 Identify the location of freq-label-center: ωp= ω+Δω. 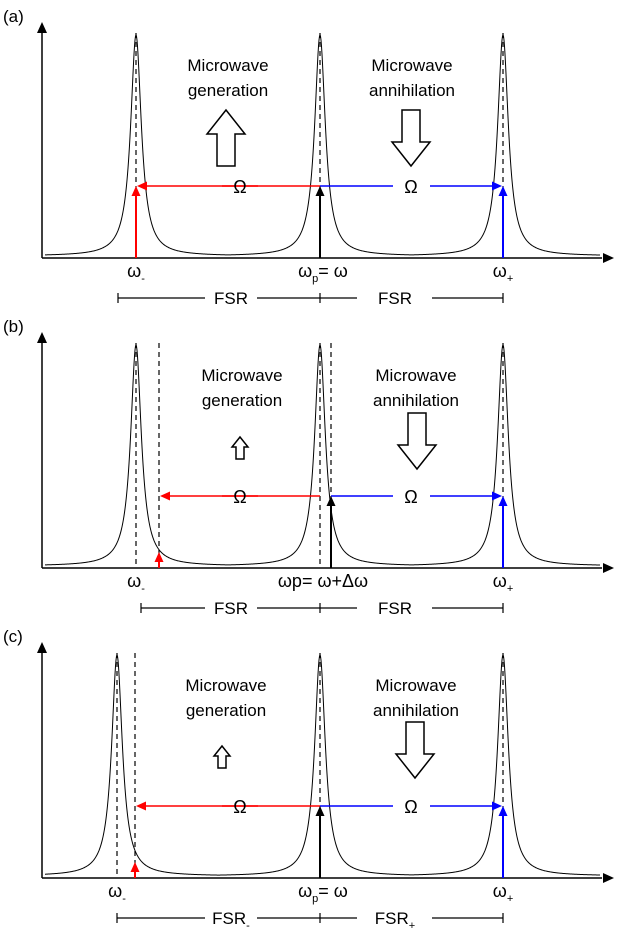
(323, 581).